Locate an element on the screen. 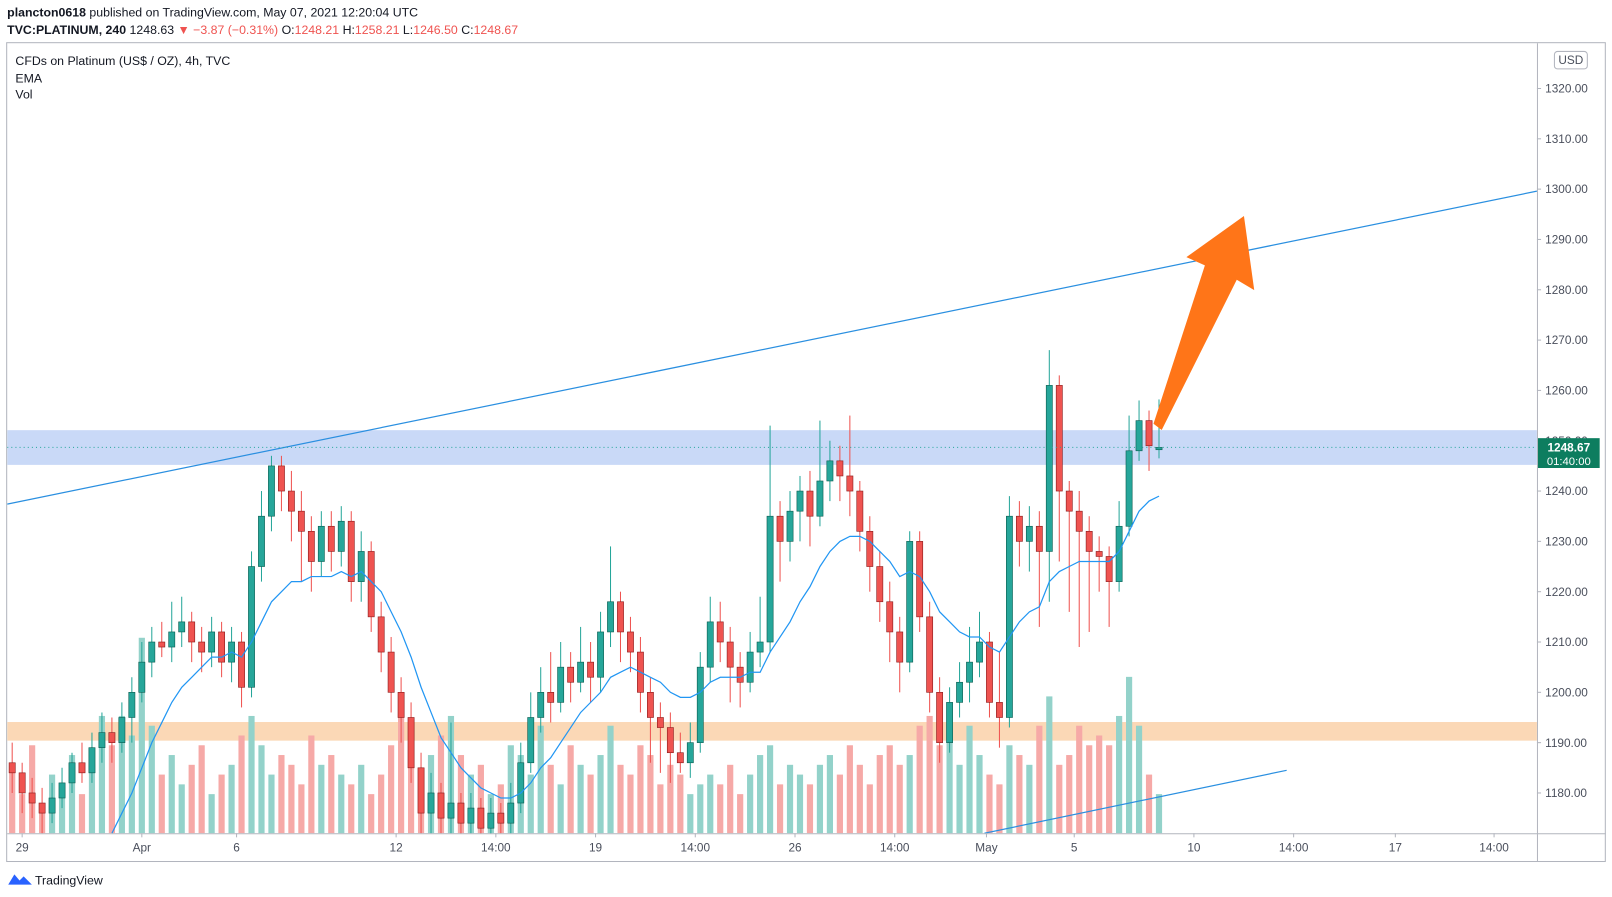 The image size is (1612, 897). x-tick-label: 29 is located at coordinates (23, 848).